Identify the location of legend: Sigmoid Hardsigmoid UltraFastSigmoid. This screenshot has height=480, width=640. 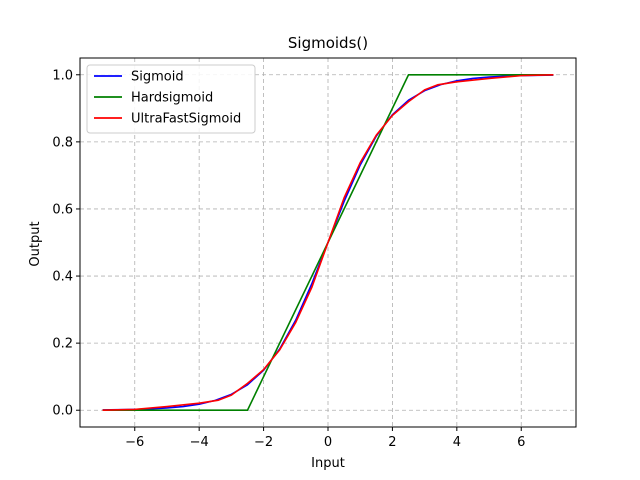
(171, 99).